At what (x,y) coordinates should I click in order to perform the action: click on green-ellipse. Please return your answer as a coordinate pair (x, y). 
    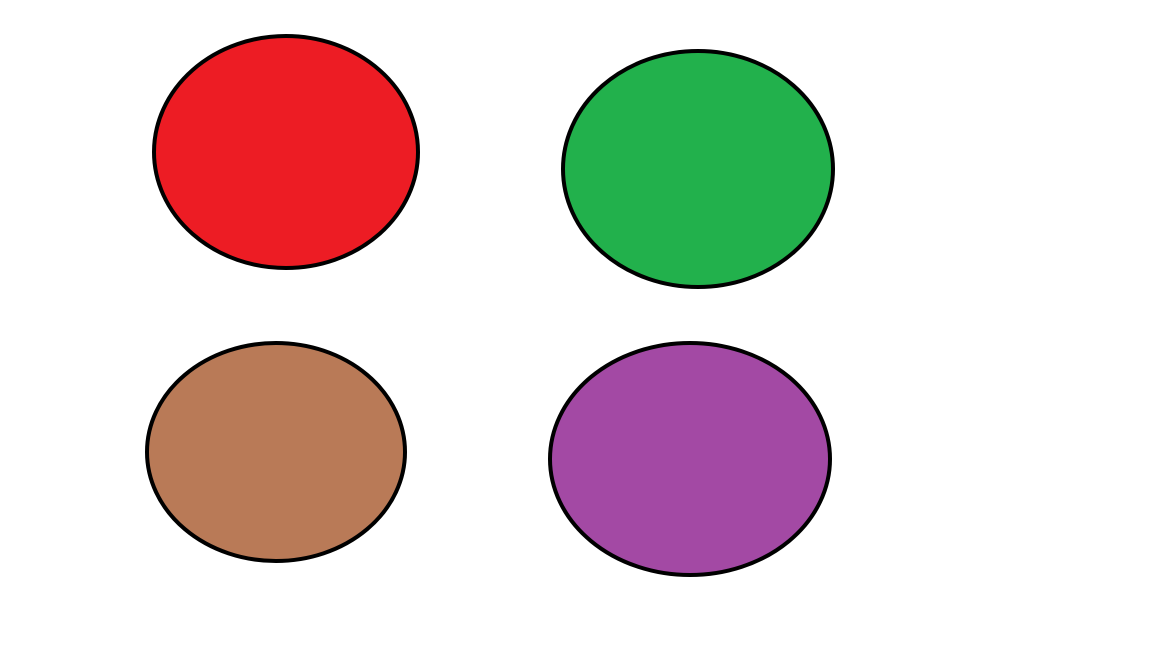
    Looking at the image, I should click on (698, 169).